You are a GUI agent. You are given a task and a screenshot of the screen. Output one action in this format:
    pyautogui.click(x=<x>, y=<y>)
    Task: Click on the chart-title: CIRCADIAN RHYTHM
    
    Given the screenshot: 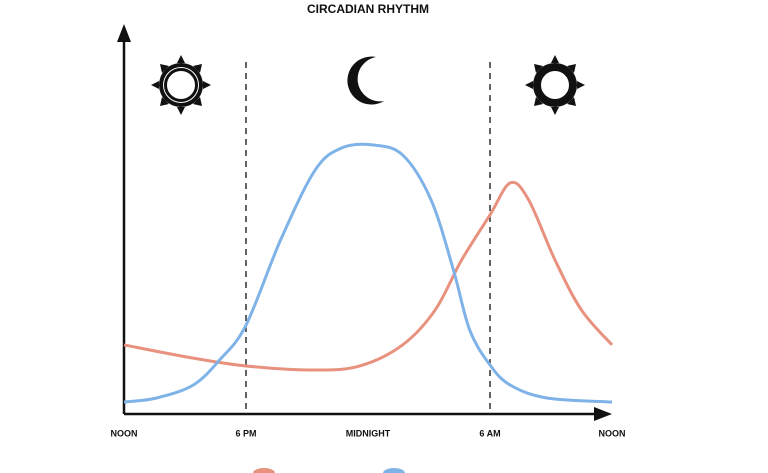 What is the action you would take?
    pyautogui.click(x=368, y=9)
    